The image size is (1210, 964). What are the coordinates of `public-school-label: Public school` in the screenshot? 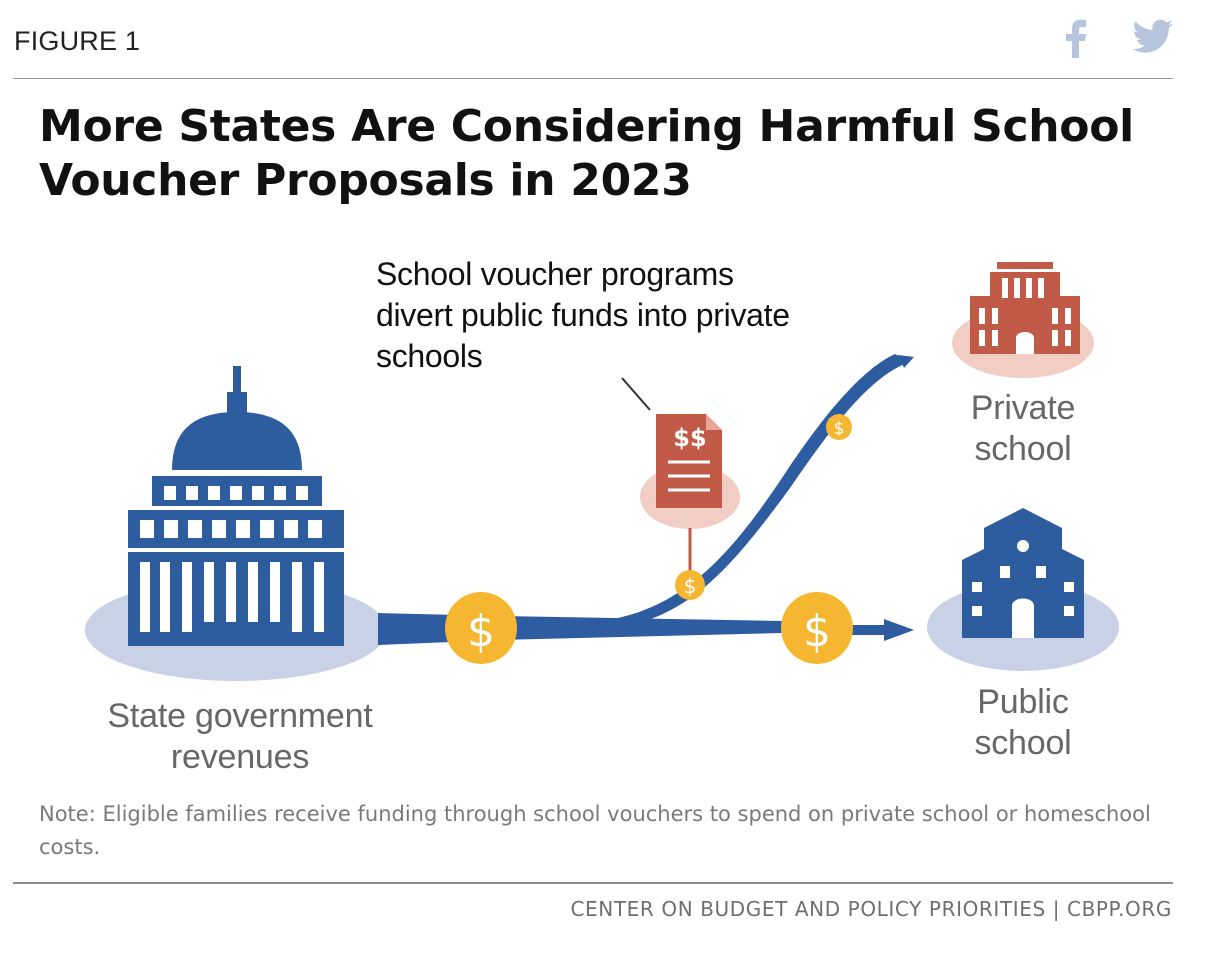 It's located at (1023, 722).